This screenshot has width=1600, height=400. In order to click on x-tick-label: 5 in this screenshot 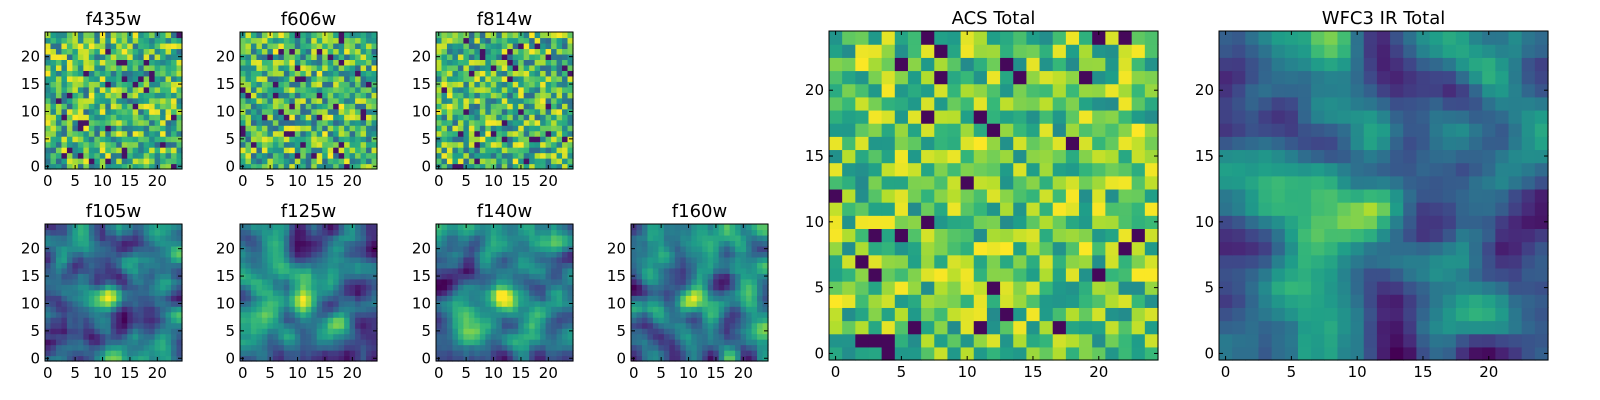, I will do `click(270, 373)`.